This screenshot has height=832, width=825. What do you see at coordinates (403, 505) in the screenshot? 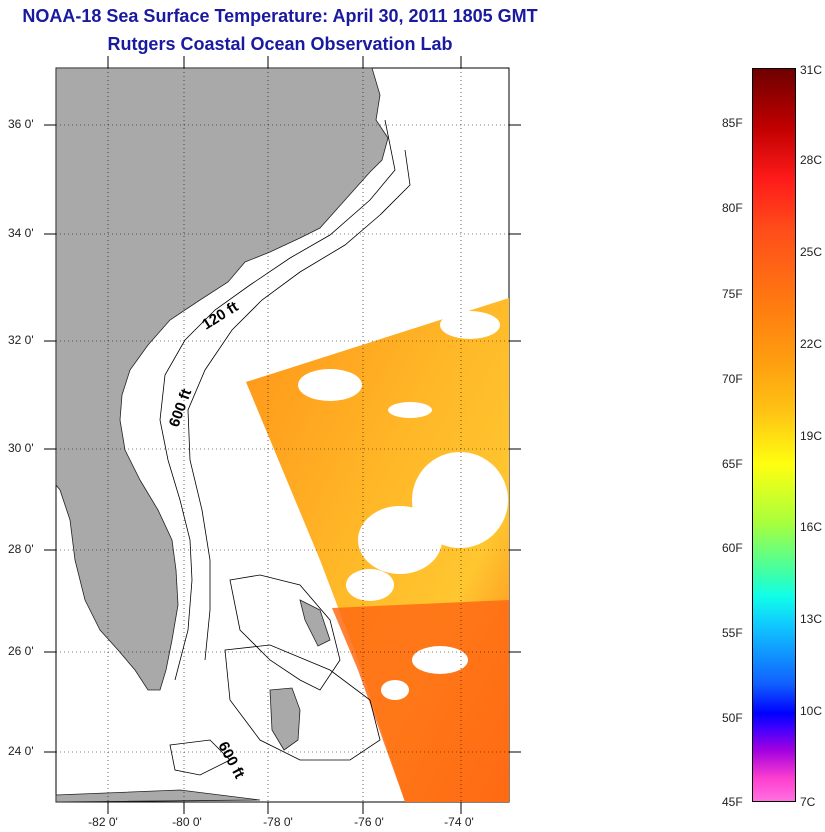
I see `cloud-mask` at bounding box center [403, 505].